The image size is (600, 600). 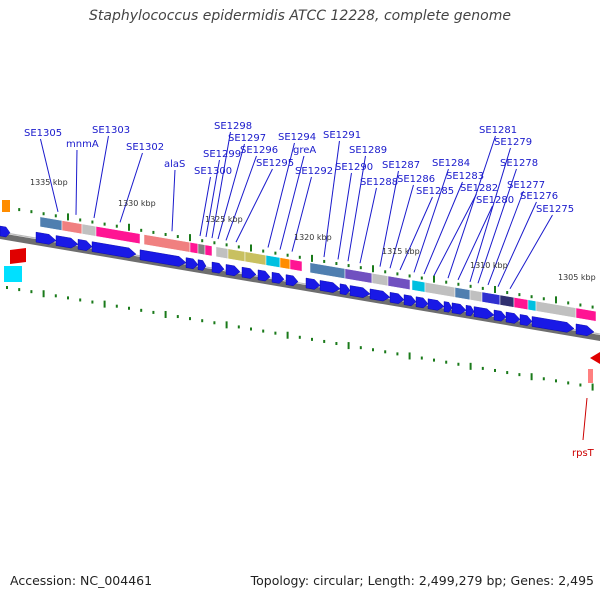 What do you see at coordinates (368, 150) in the screenshot?
I see `gene-label: SE1289` at bounding box center [368, 150].